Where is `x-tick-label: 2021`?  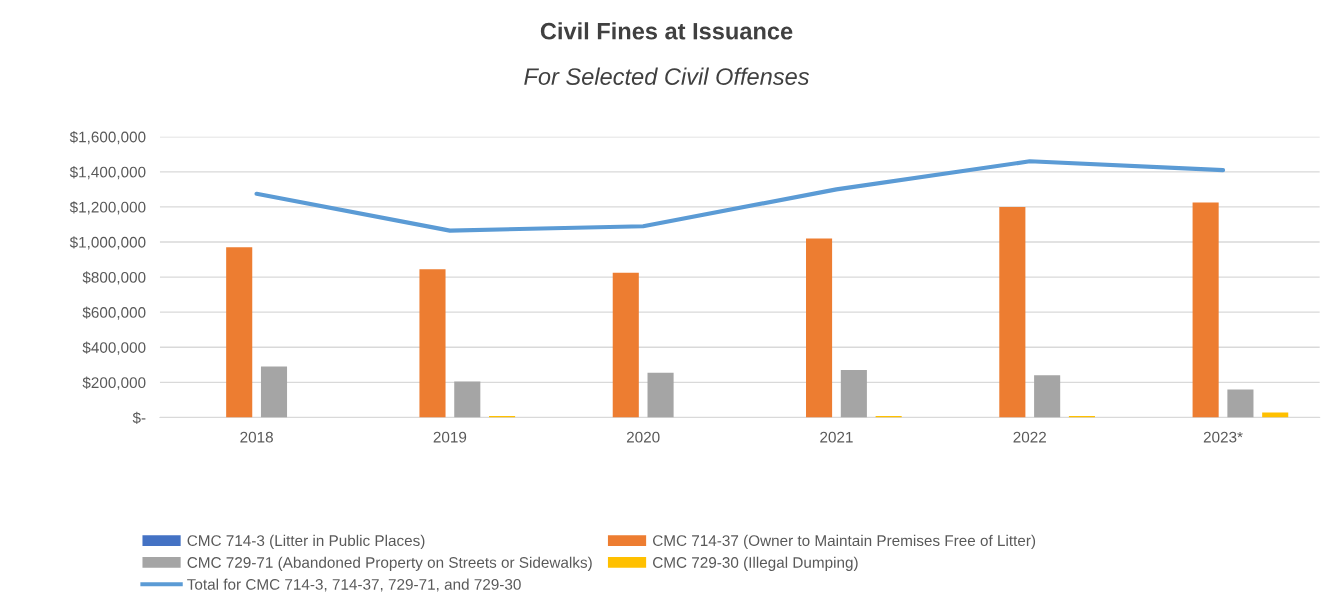
x-tick-label: 2021 is located at coordinates (836, 437).